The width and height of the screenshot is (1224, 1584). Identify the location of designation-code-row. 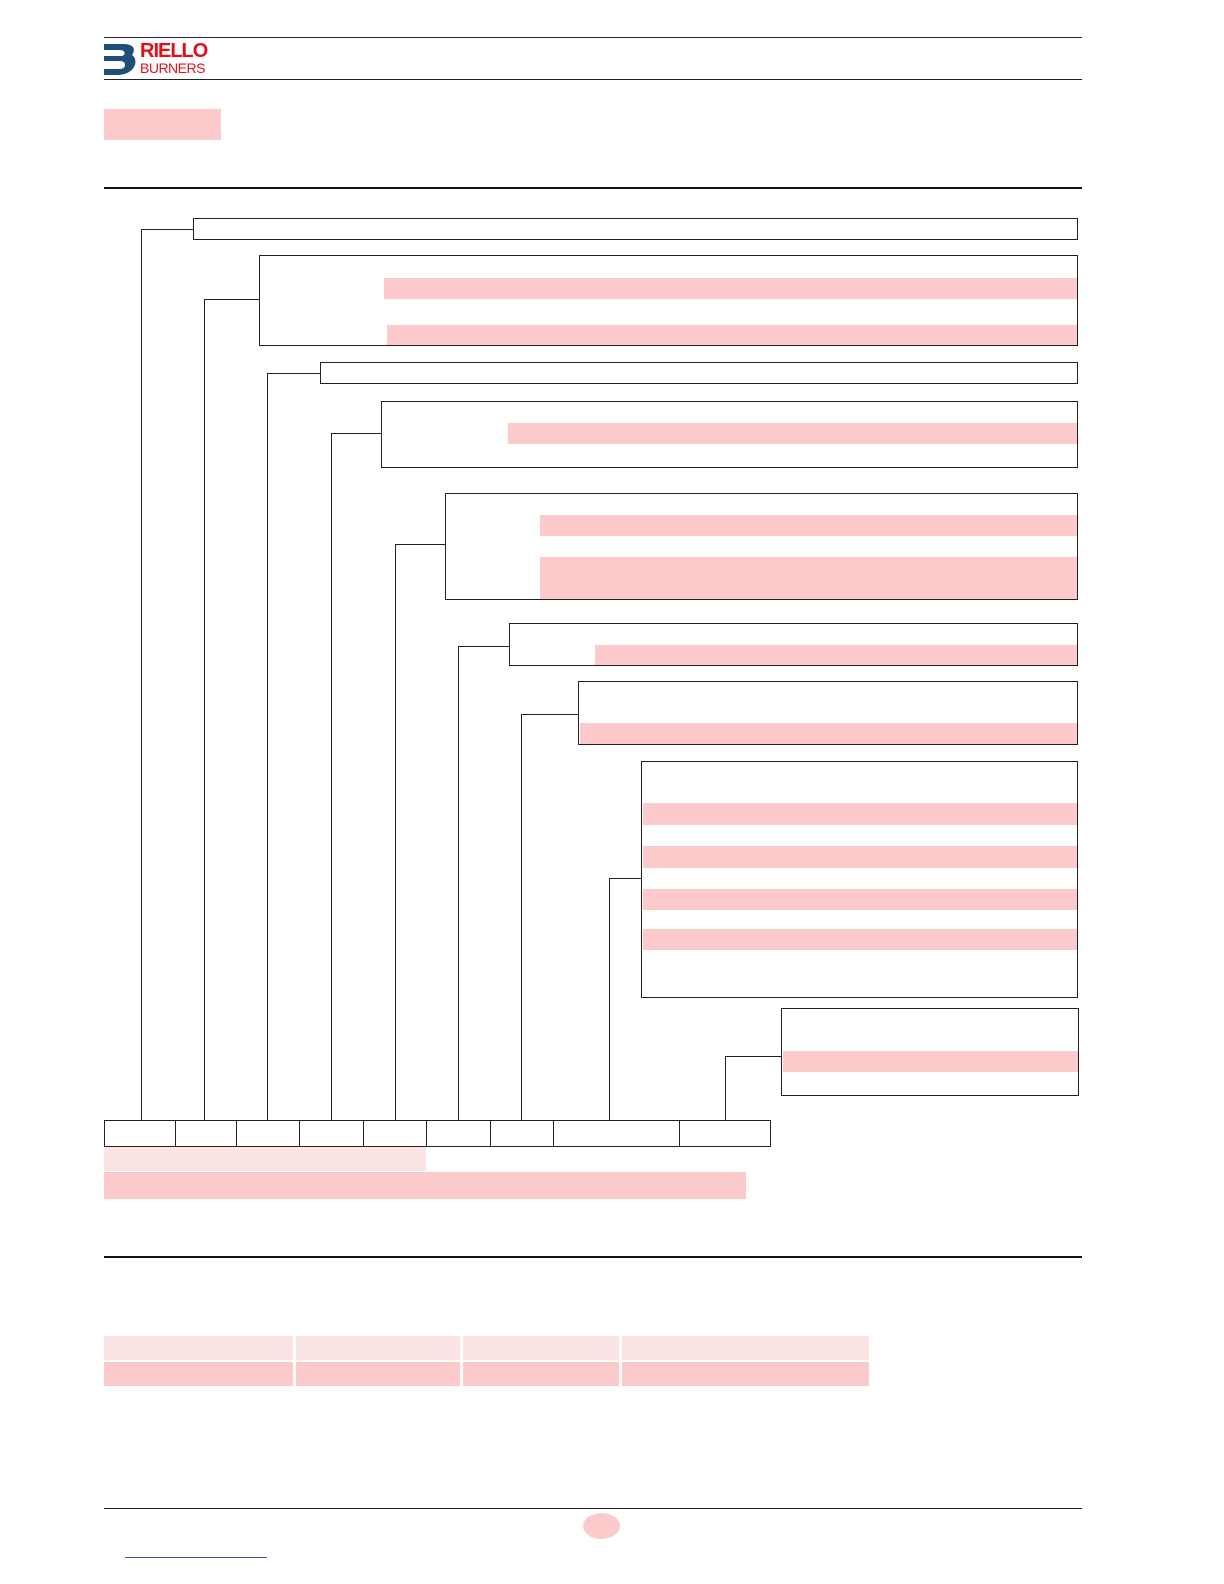
(437, 1133).